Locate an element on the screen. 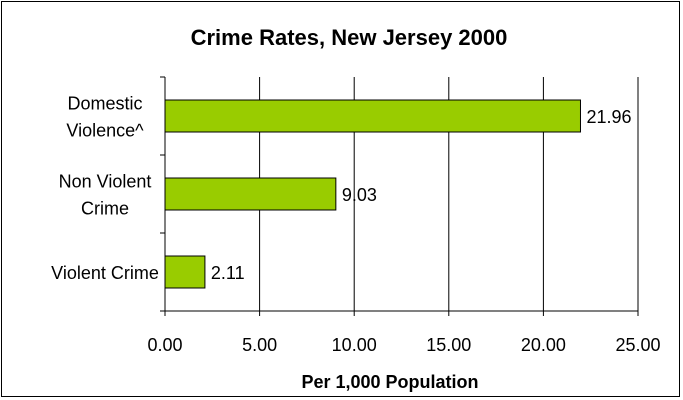  x-tick-label: 25.00 is located at coordinates (637, 345).